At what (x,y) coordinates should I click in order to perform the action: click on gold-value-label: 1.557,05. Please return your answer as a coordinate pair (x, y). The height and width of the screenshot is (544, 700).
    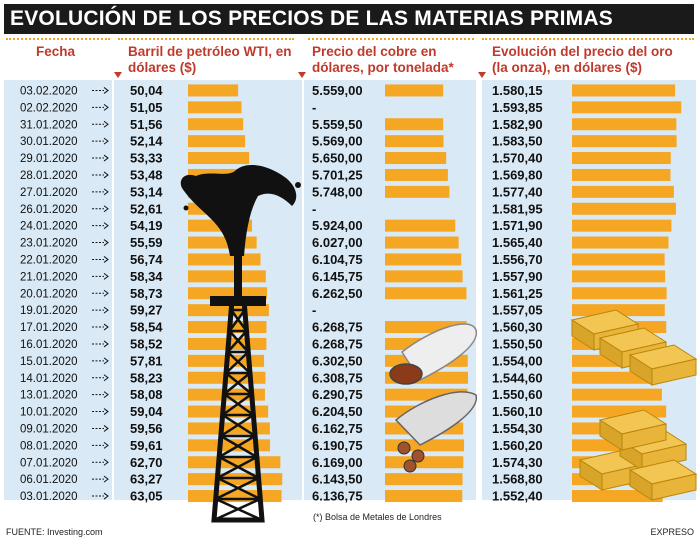
    Looking at the image, I should click on (517, 310).